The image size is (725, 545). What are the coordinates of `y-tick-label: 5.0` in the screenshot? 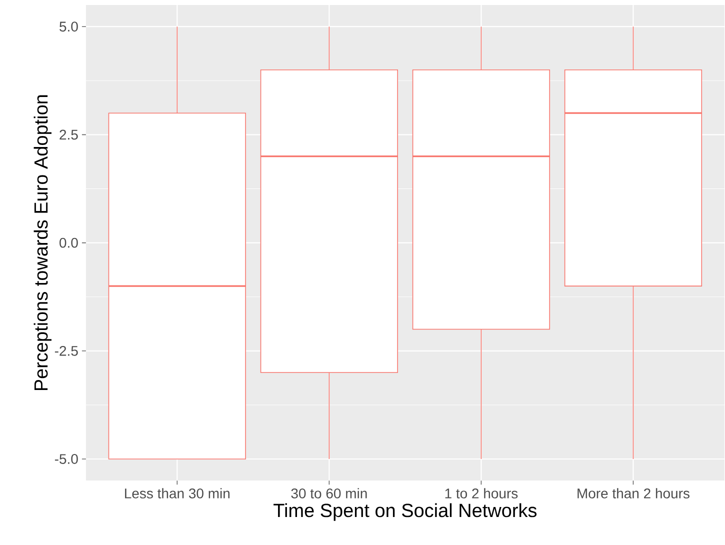 It's located at (69, 27).